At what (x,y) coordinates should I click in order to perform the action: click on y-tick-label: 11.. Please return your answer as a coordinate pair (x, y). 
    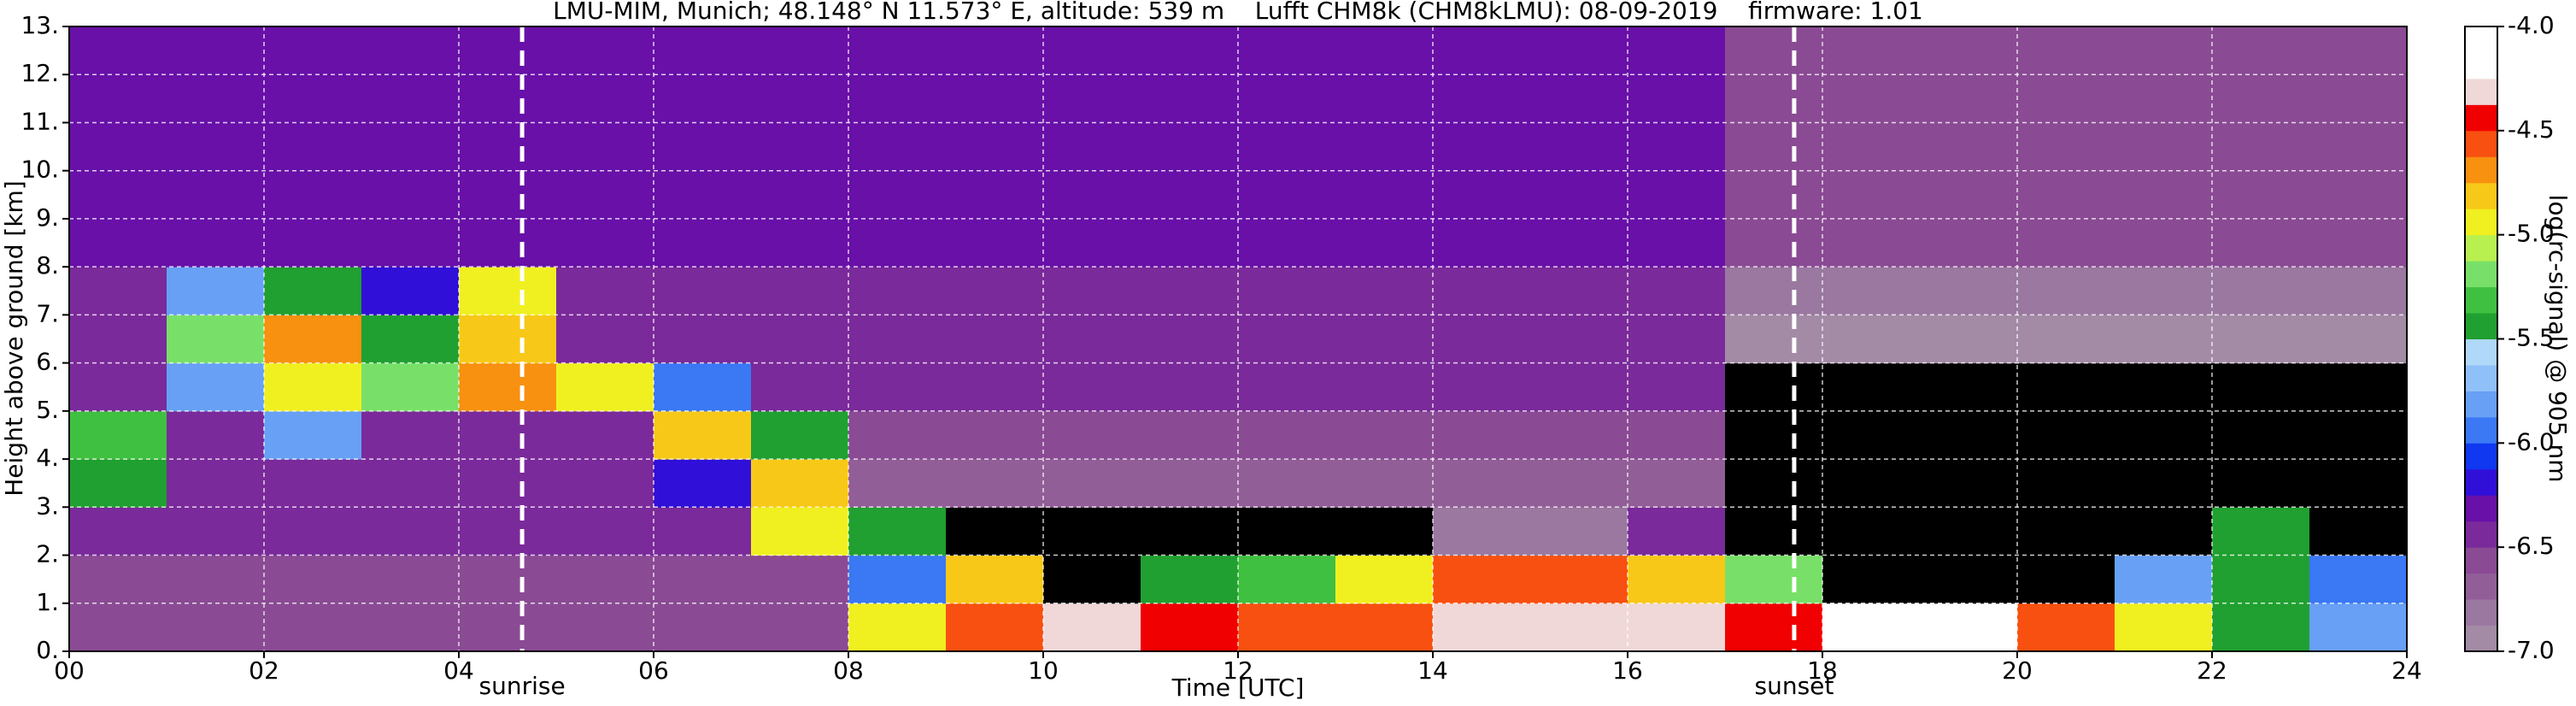
    Looking at the image, I should click on (40, 121).